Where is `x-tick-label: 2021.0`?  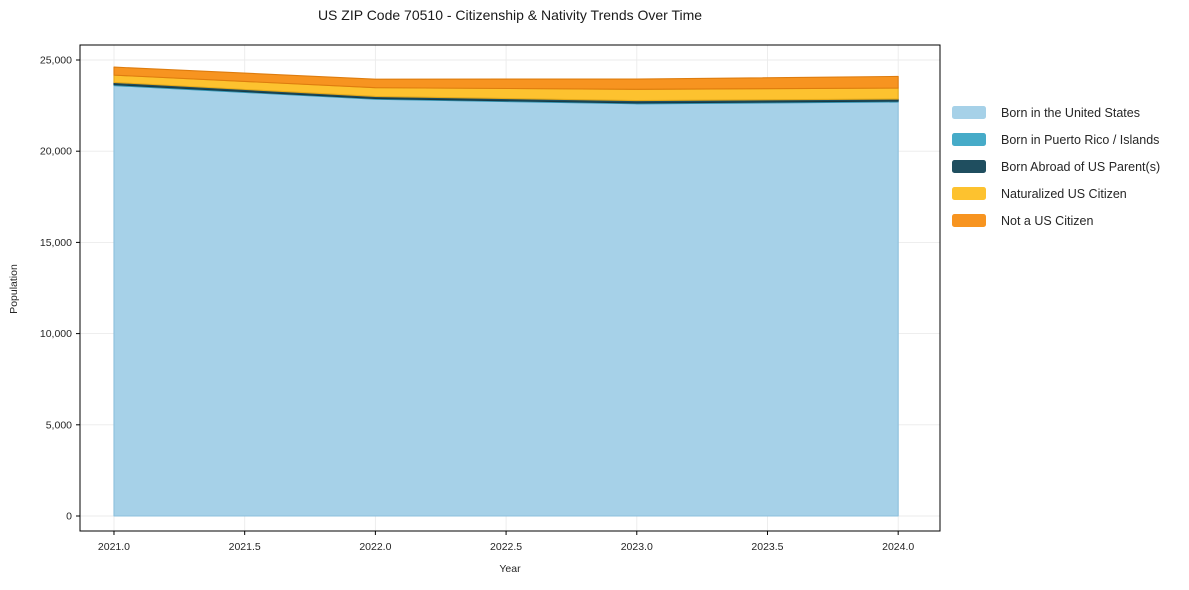
x-tick-label: 2021.0 is located at coordinates (114, 547).